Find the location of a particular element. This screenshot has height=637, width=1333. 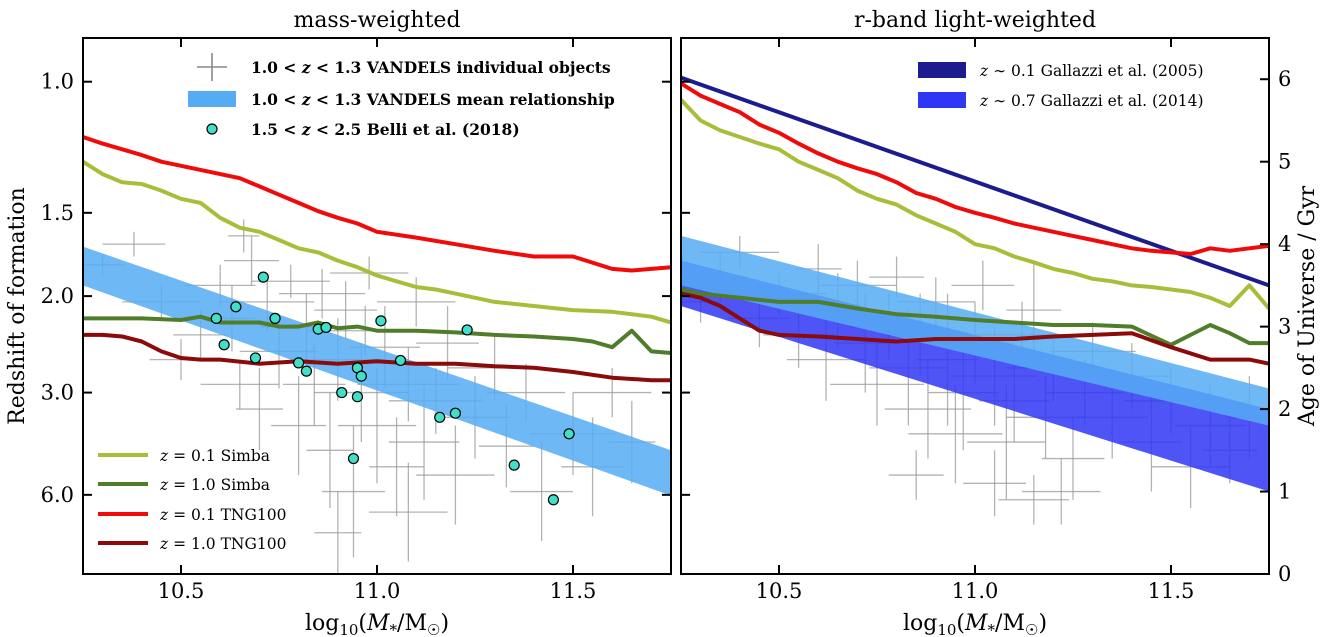

right-y-axis-label: Age of Universe / Gyr is located at coordinates (1307, 306).